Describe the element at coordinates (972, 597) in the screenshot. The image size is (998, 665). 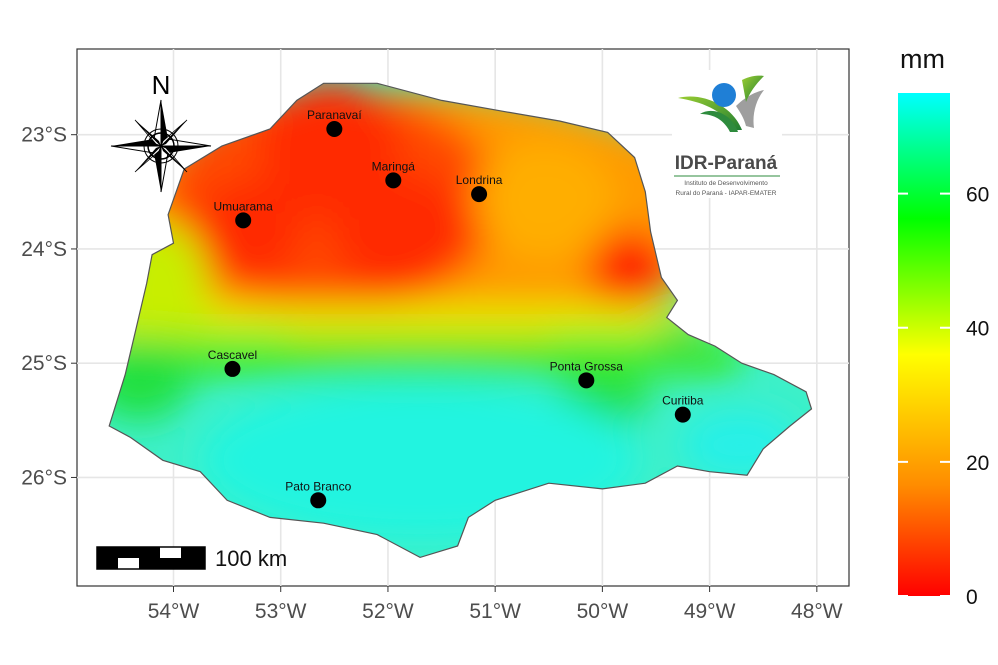
I see `legend-tick-label: 0` at that location.